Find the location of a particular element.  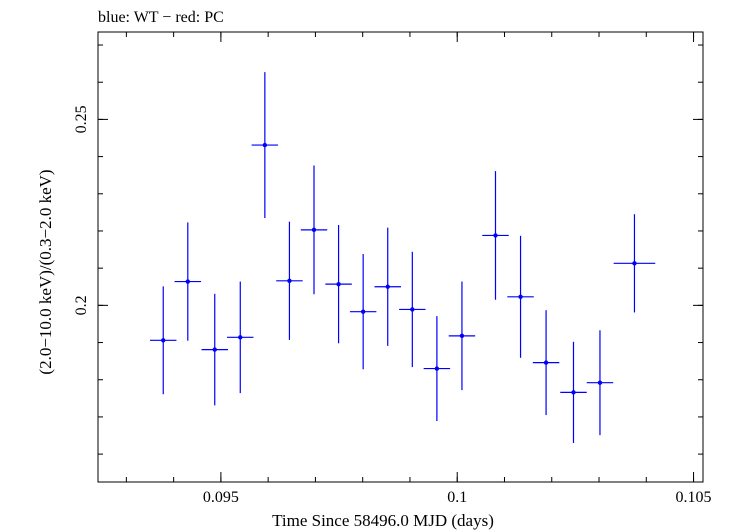

x-tick-label: 0.095 is located at coordinates (221, 497).